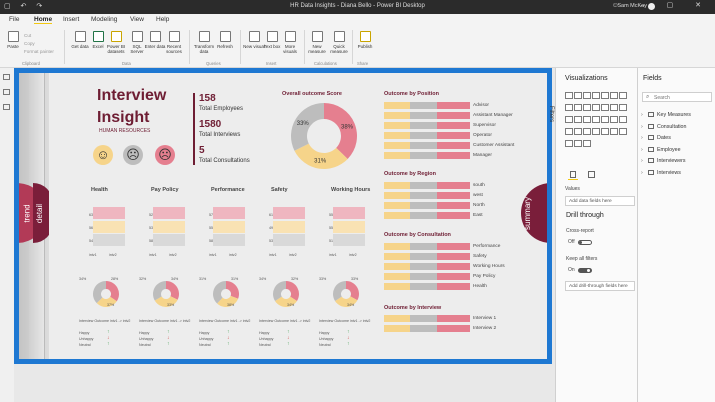 This screenshot has width=715, height=402. Describe the element at coordinates (133, 155) in the screenshot. I see `neutral-face-icon: ☹` at that location.